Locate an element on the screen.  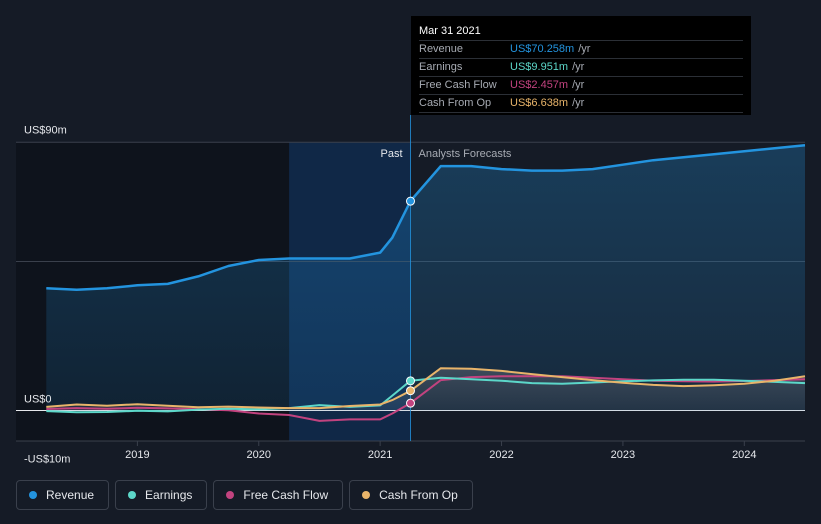
forecast-label: Analysts Forecasts is located at coordinates (465, 154).